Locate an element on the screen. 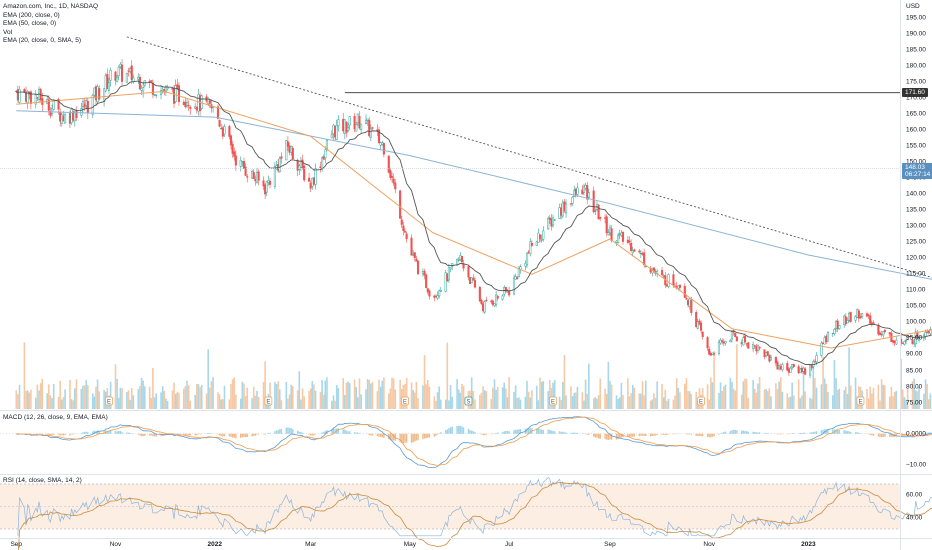 This screenshot has width=932, height=550. event-markers: EEESEEEEEE is located at coordinates (518, 401).